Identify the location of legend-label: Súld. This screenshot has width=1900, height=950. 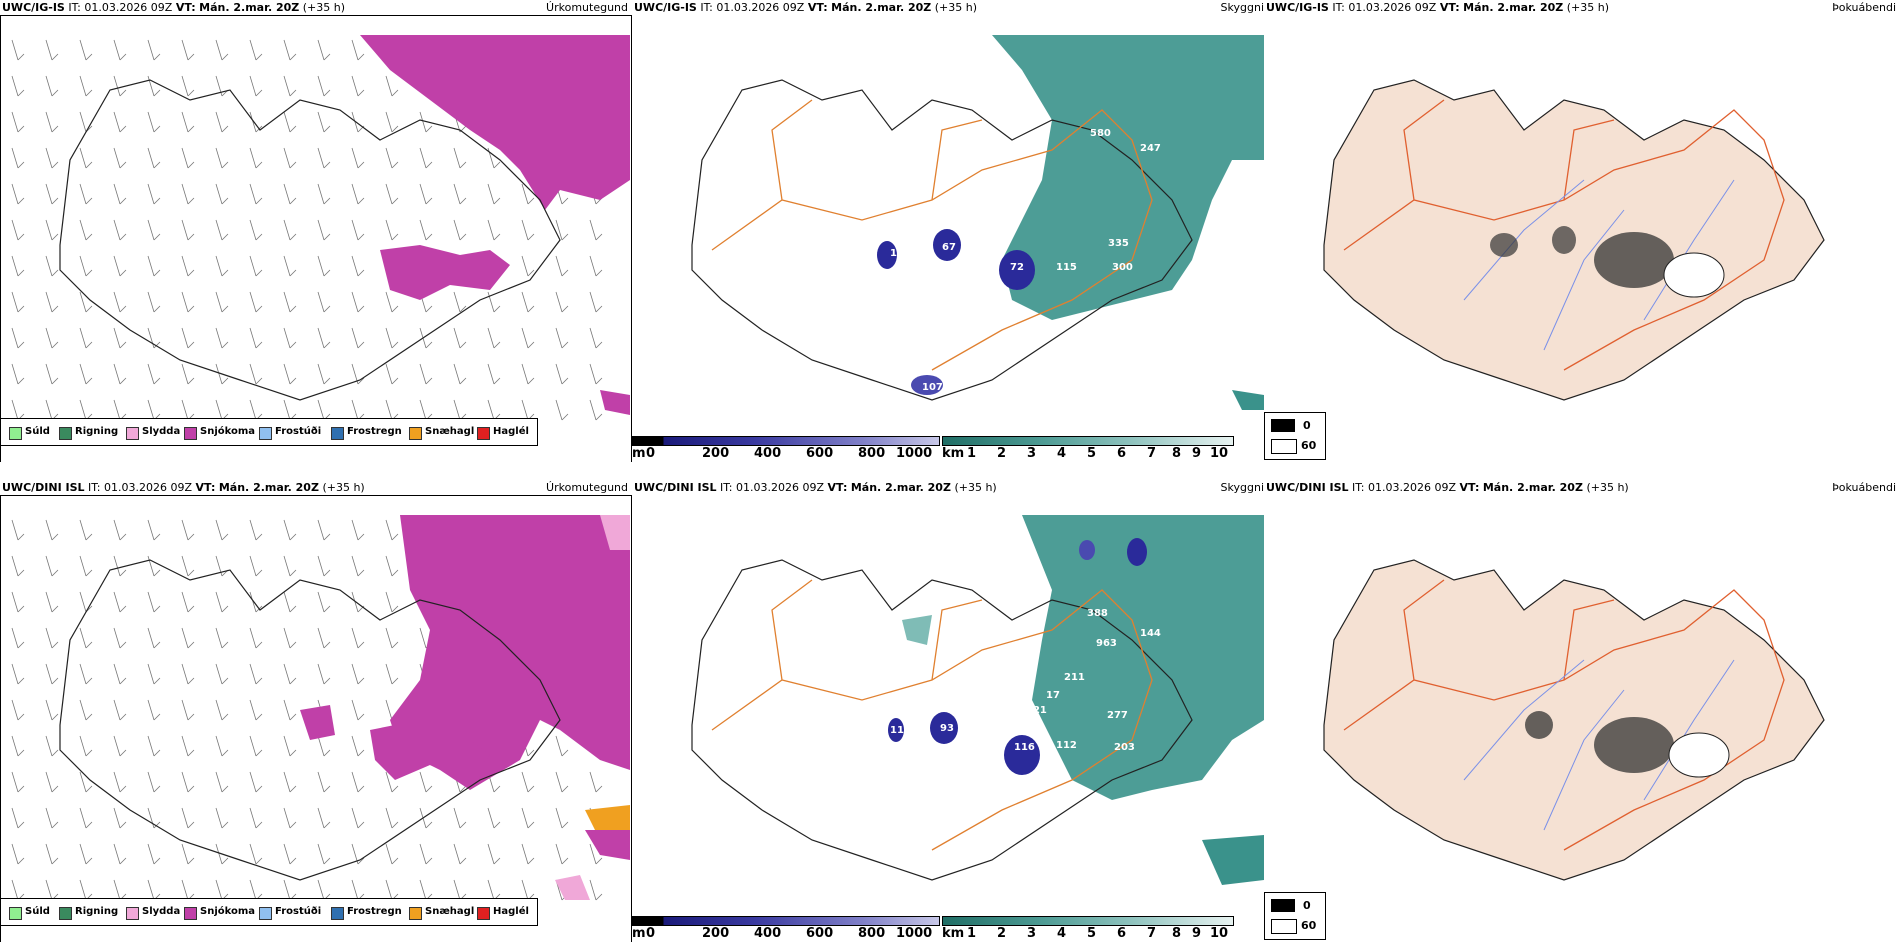
(37, 911).